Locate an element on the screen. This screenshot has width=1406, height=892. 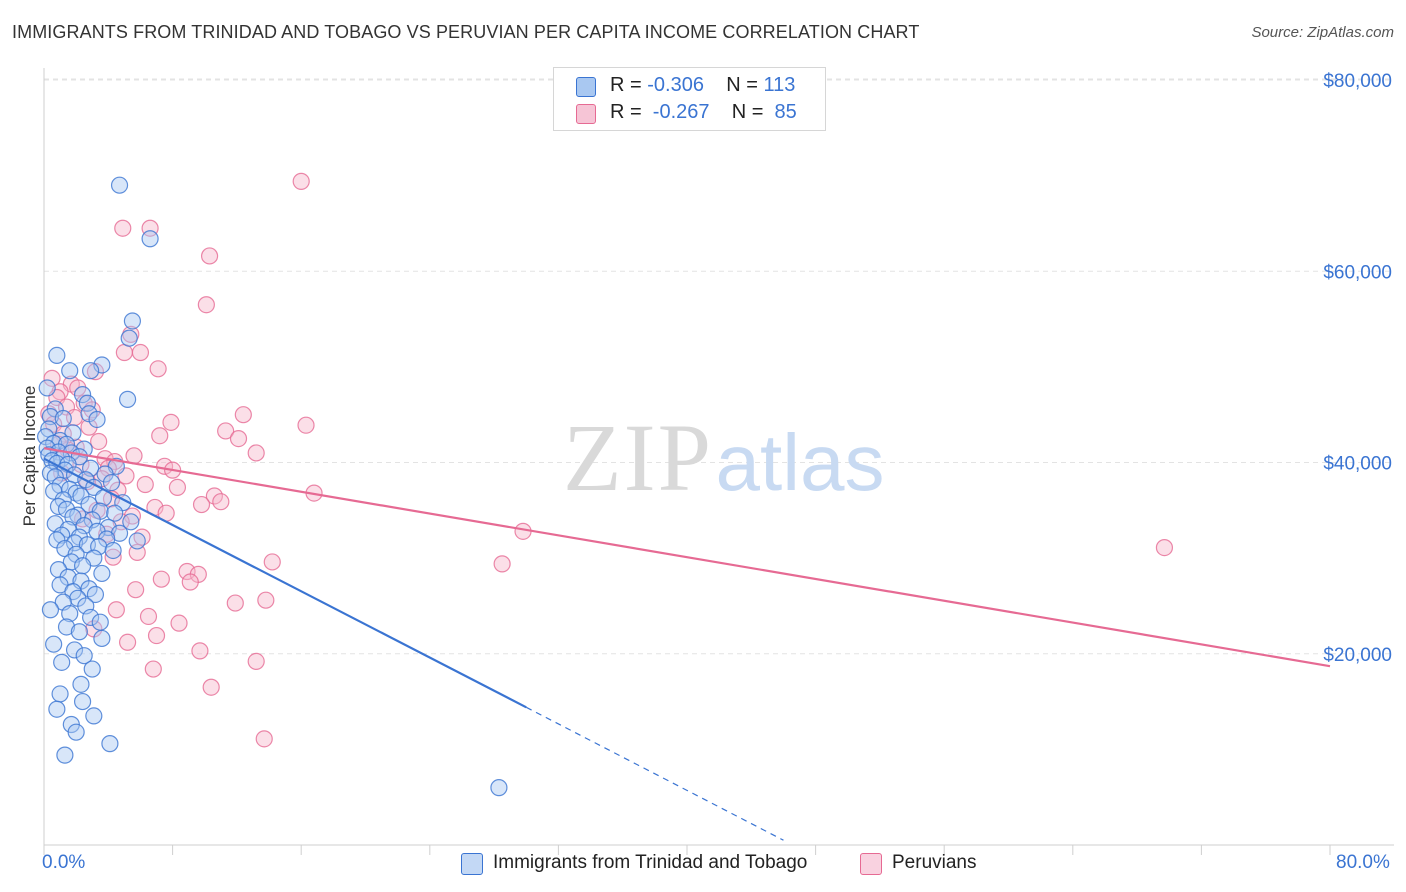
y-tick-label: $20,000 is located at coordinates (1357, 655).